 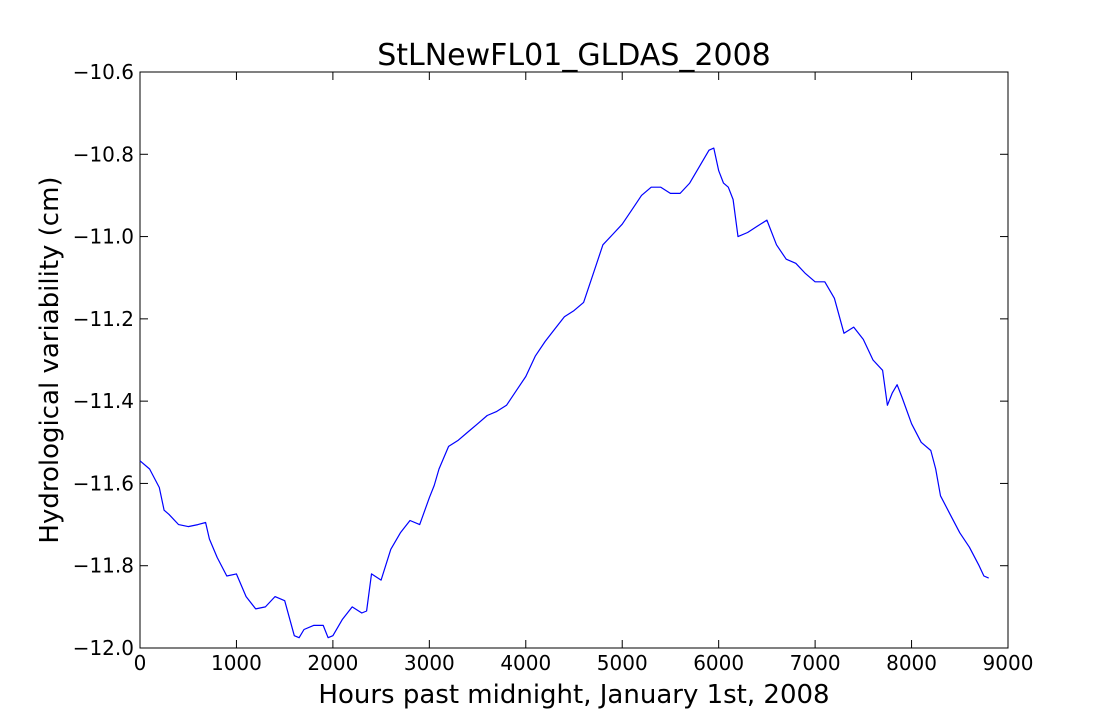 I want to click on y-tick-label-4: −11.2, so click(x=103, y=319).